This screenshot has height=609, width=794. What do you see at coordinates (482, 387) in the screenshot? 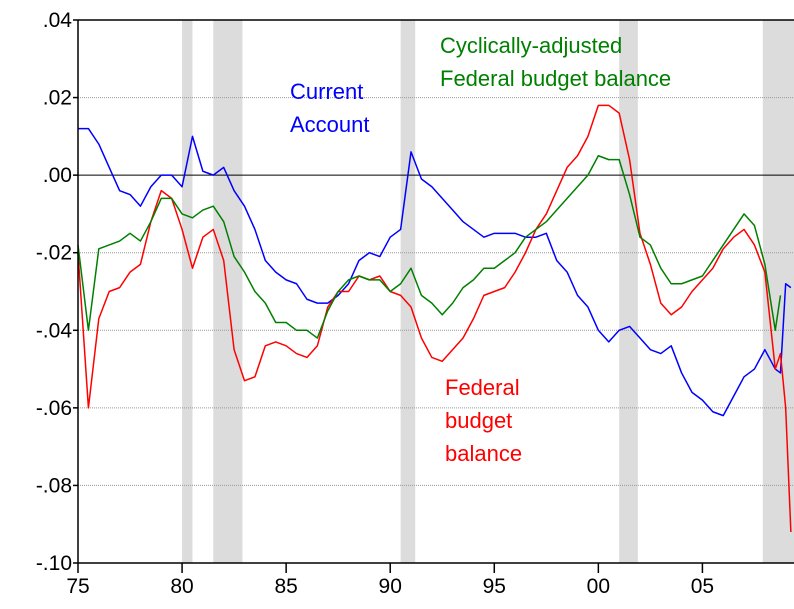
I see `series-annotation: Federal` at bounding box center [482, 387].